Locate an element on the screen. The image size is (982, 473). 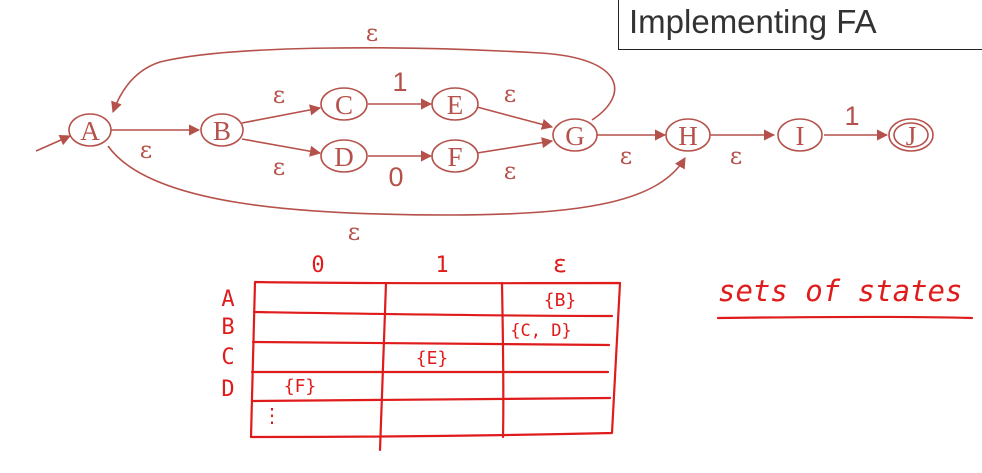
note-underline is located at coordinates (845, 317).